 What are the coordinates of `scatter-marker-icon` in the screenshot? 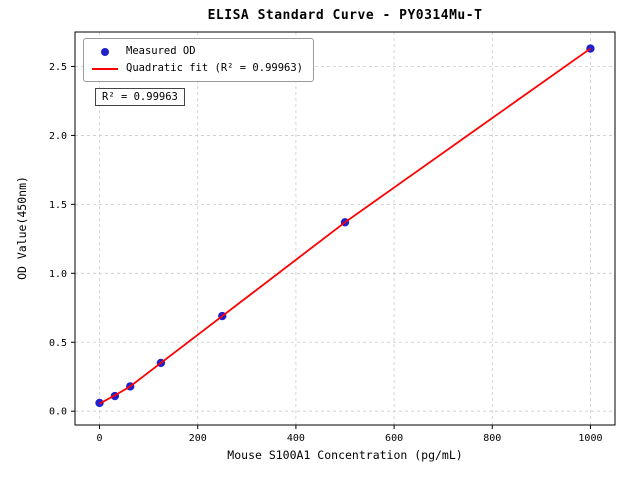 It's located at (105, 51).